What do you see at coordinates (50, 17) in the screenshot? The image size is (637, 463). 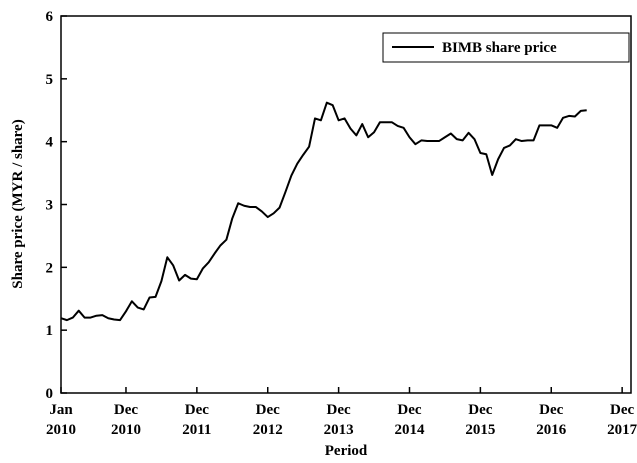 I see `y-tick-label: 6` at bounding box center [50, 17].